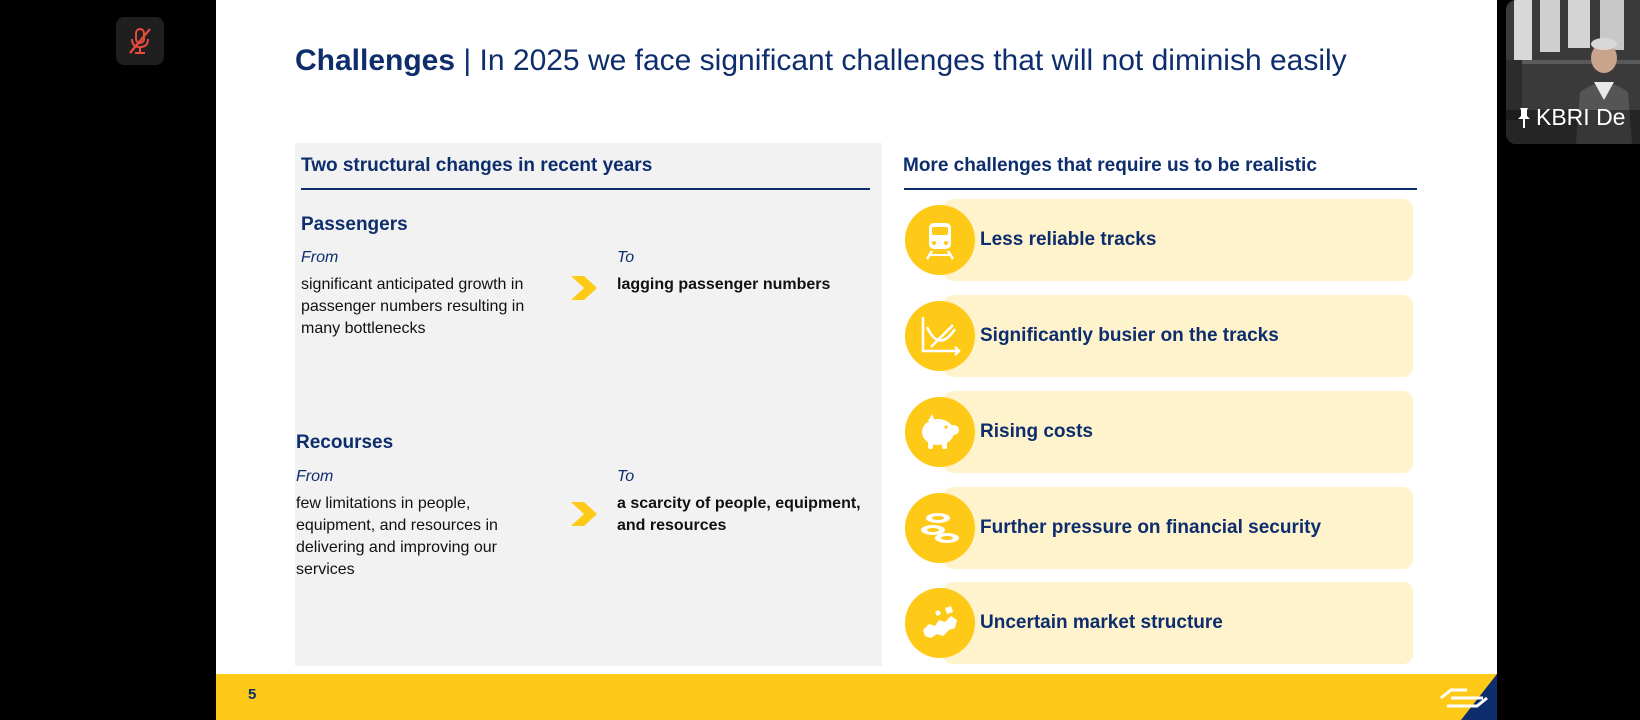 The image size is (1640, 720). I want to click on recourses-to-line: and resources, so click(672, 525).